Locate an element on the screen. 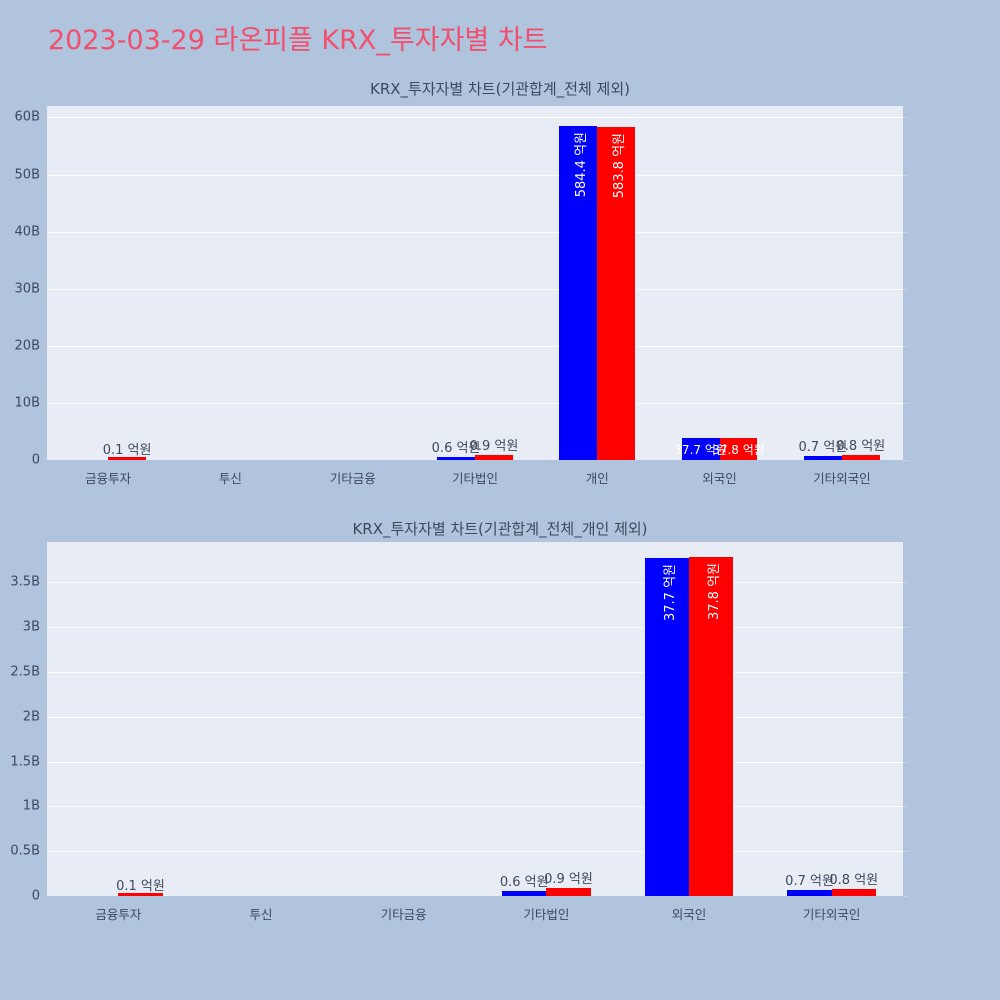 This screenshot has height=1000, width=1000. y-axis-tick-label: 3B is located at coordinates (31, 627).